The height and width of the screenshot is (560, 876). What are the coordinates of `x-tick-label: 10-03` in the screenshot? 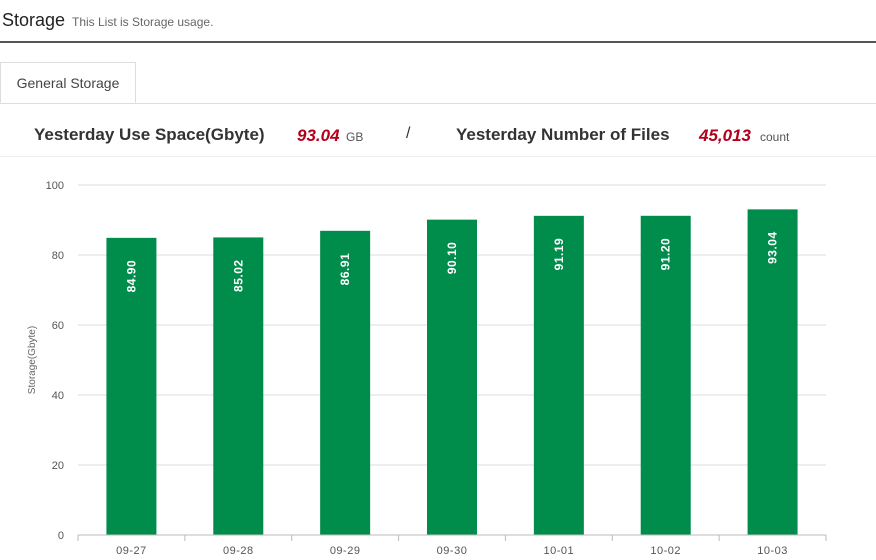 It's located at (772, 551).